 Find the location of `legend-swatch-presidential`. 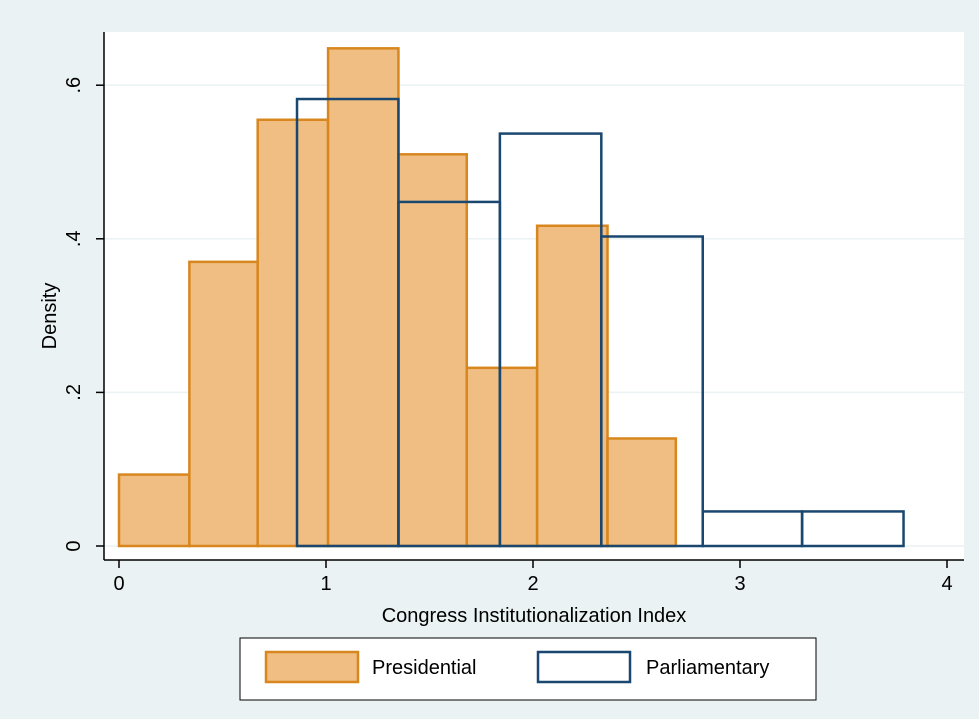

legend-swatch-presidential is located at coordinates (312, 667).